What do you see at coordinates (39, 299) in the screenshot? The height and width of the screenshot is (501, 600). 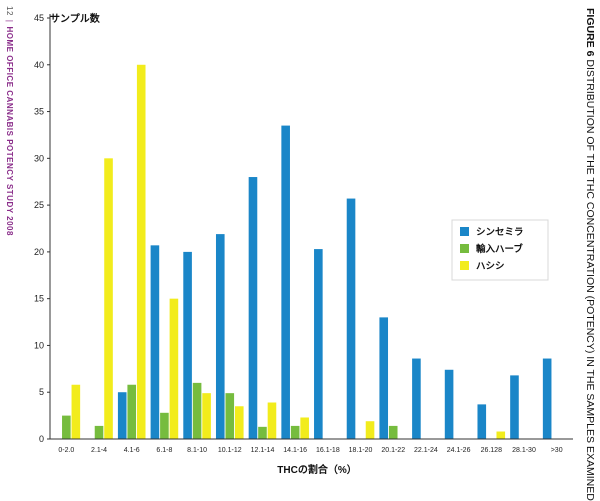 I see `y-tick-label: 15` at bounding box center [39, 299].